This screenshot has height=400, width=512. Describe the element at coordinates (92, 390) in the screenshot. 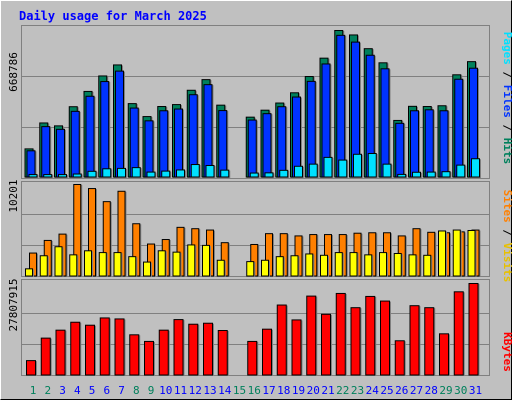

I see `day-label-5: 5` at that location.